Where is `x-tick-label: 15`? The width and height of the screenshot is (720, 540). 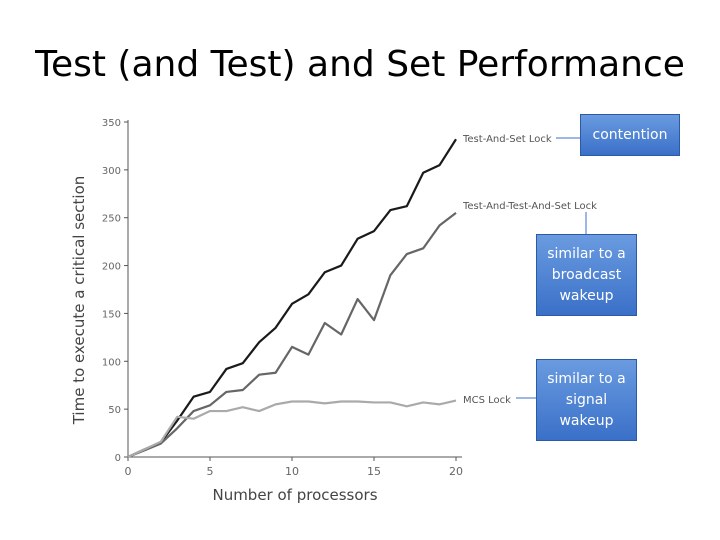 x-tick-label: 15 is located at coordinates (374, 471).